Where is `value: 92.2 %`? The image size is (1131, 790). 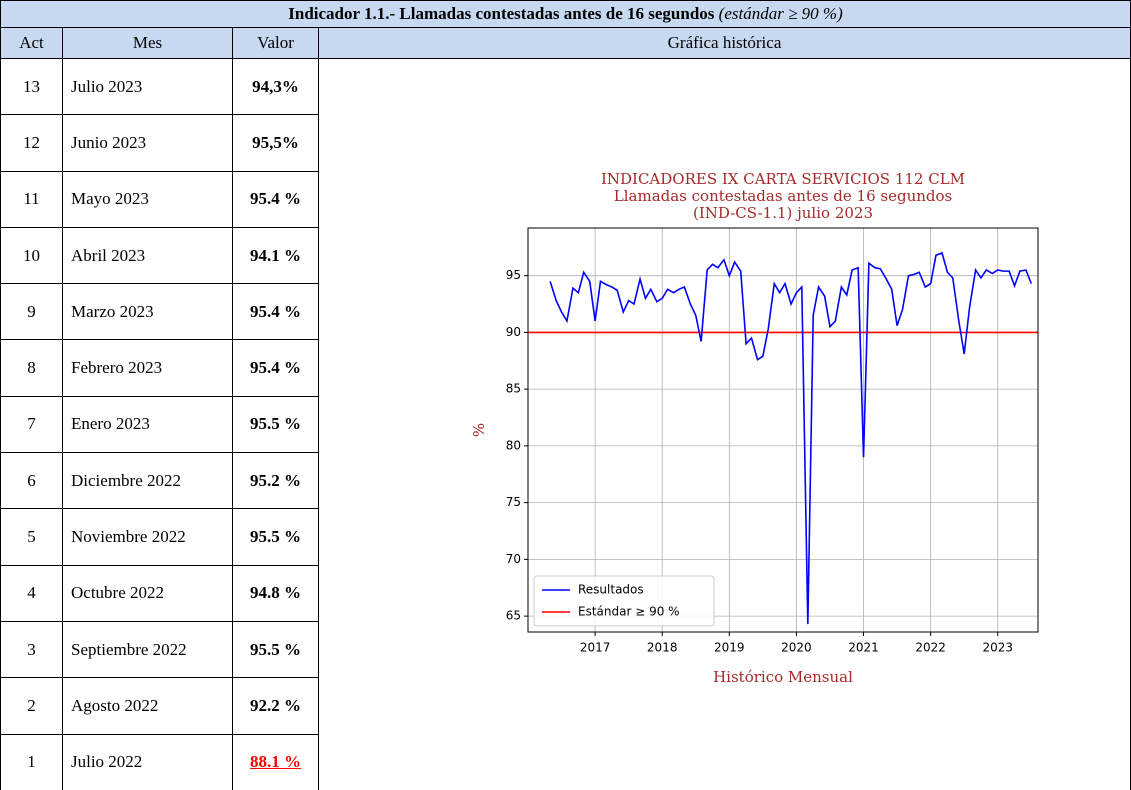
value: 92.2 % is located at coordinates (275, 705).